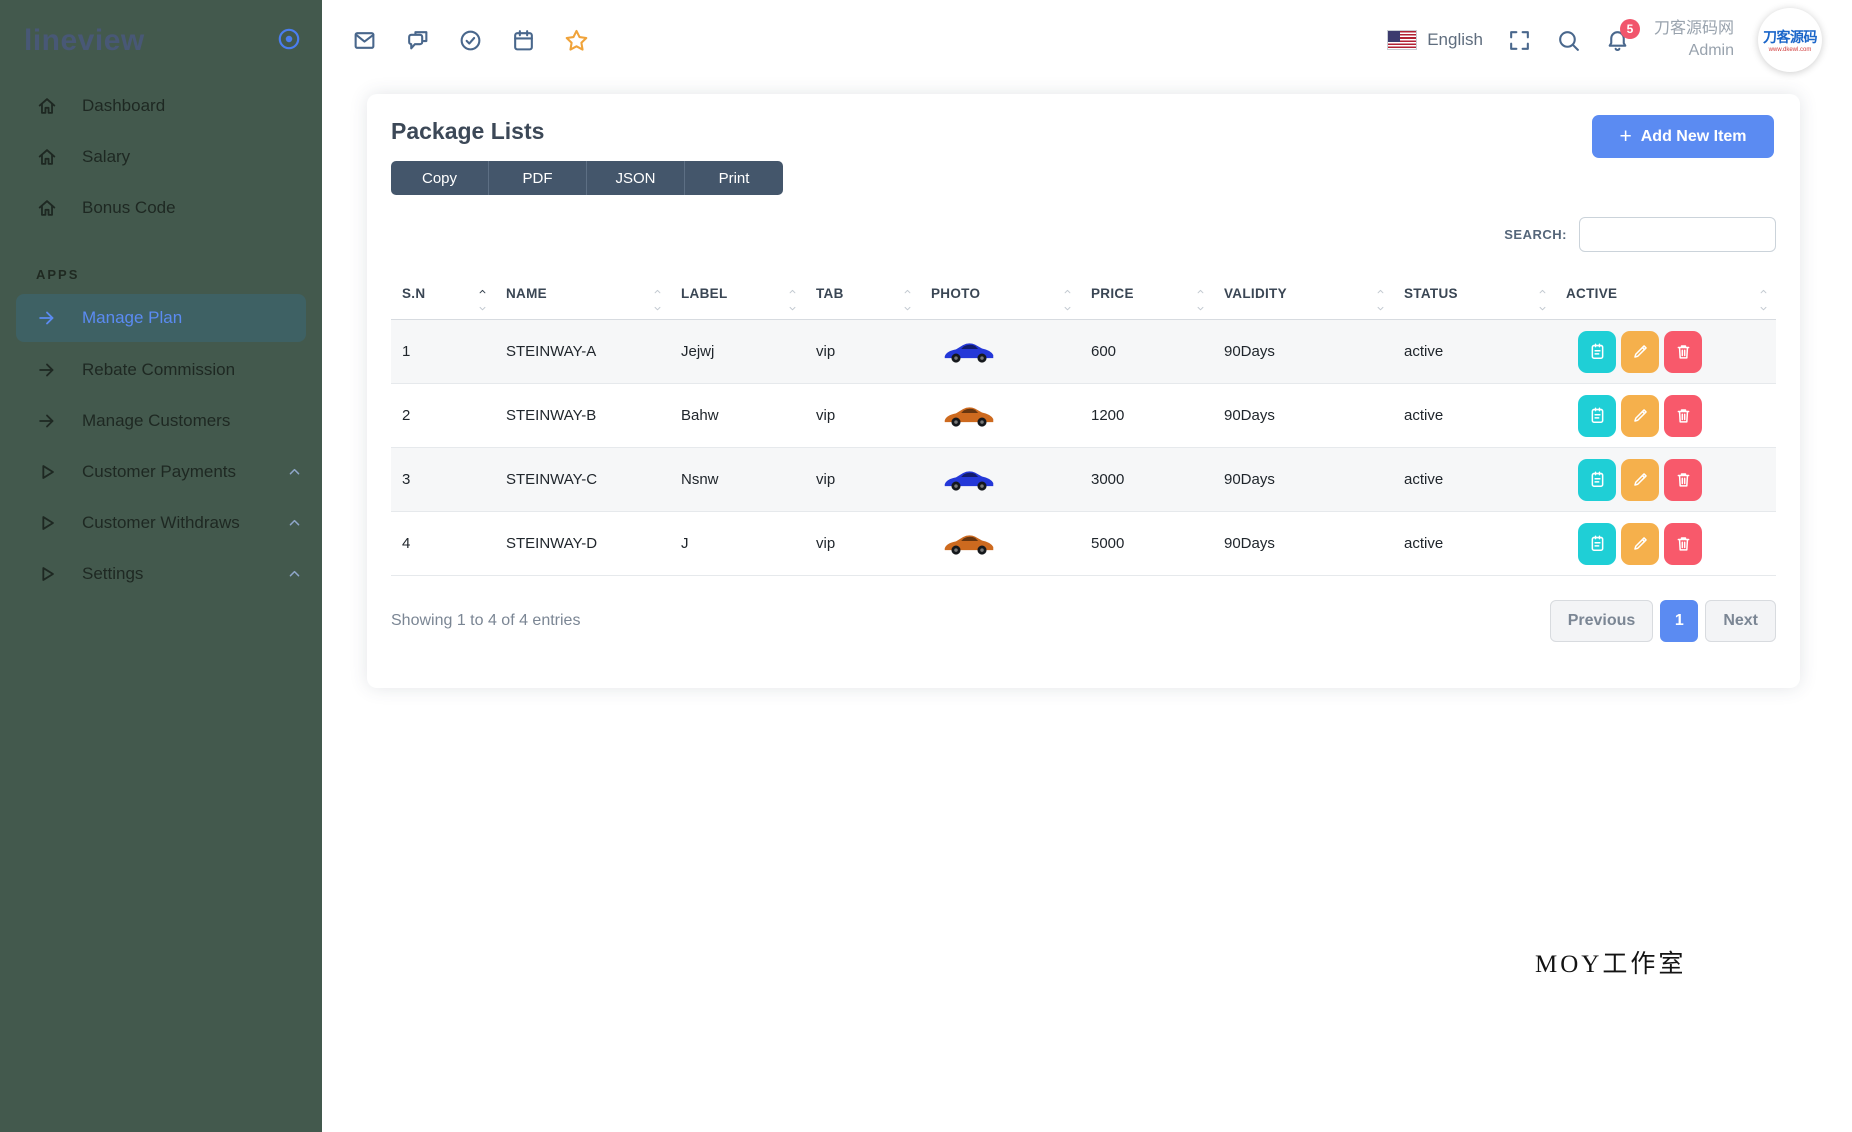 This screenshot has height=1132, width=1852. Describe the element at coordinates (1424, 415) in the screenshot. I see `cell-status: active` at that location.